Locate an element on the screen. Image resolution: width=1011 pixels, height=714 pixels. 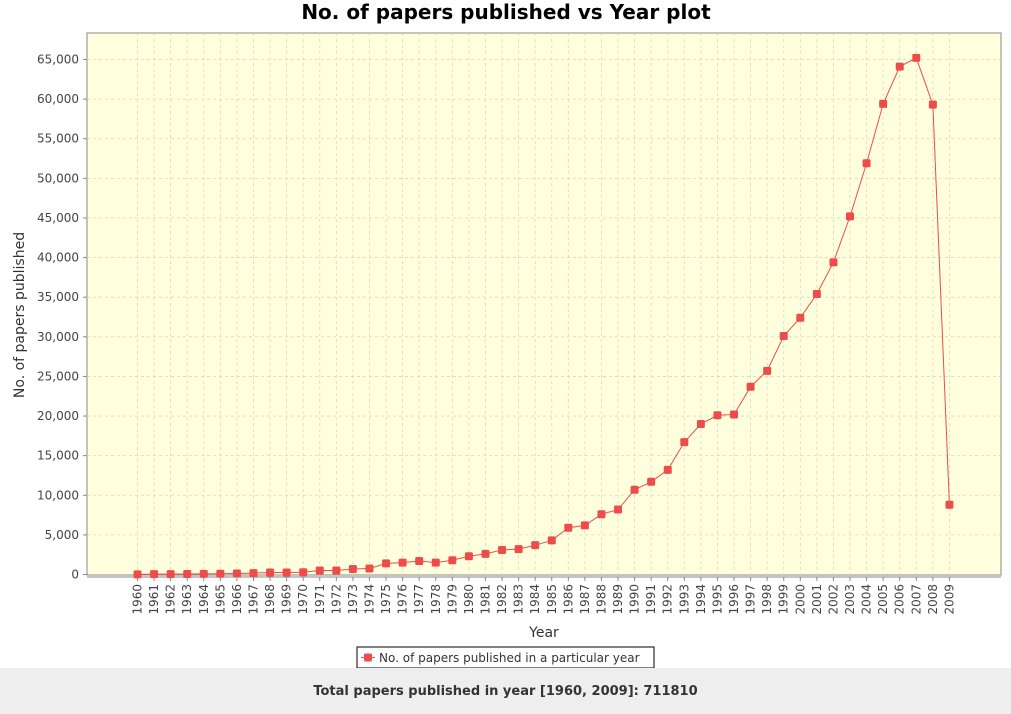
y-tick-label: 15,000 is located at coordinates (58, 456).